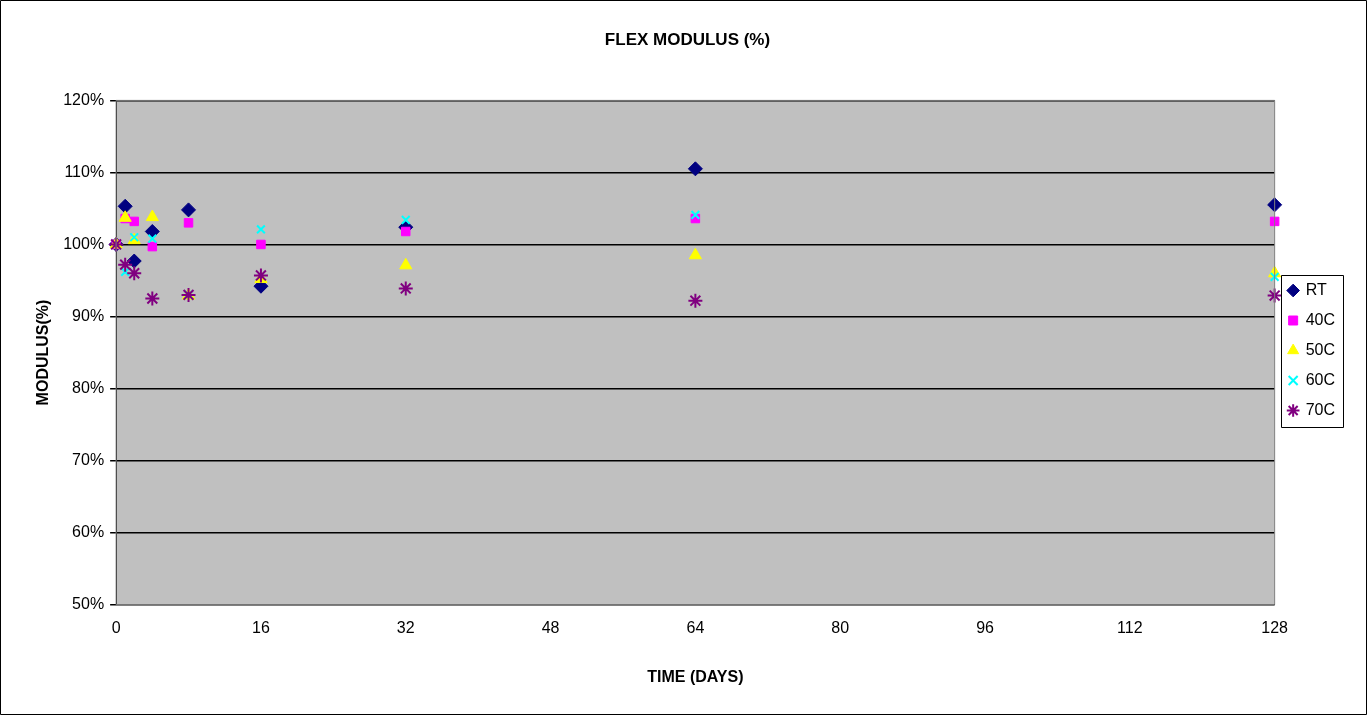 The width and height of the screenshot is (1367, 715). Describe the element at coordinates (84, 99) in the screenshot. I see `y-tick-label: 120%` at that location.